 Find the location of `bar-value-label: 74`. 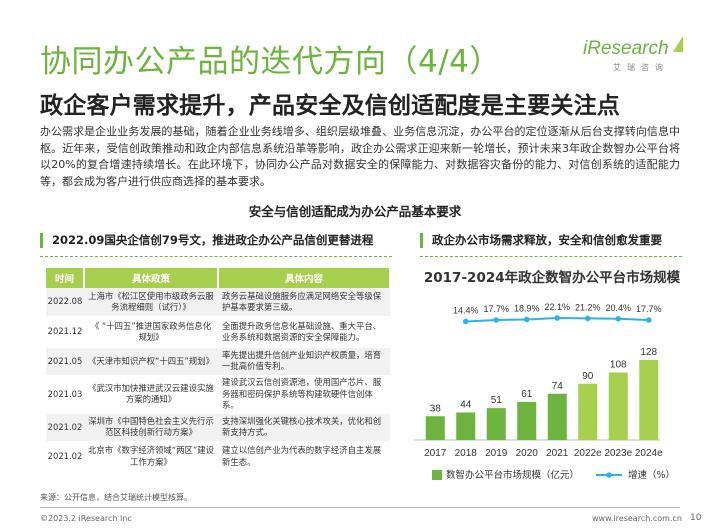

bar-value-label: 74 is located at coordinates (558, 386).